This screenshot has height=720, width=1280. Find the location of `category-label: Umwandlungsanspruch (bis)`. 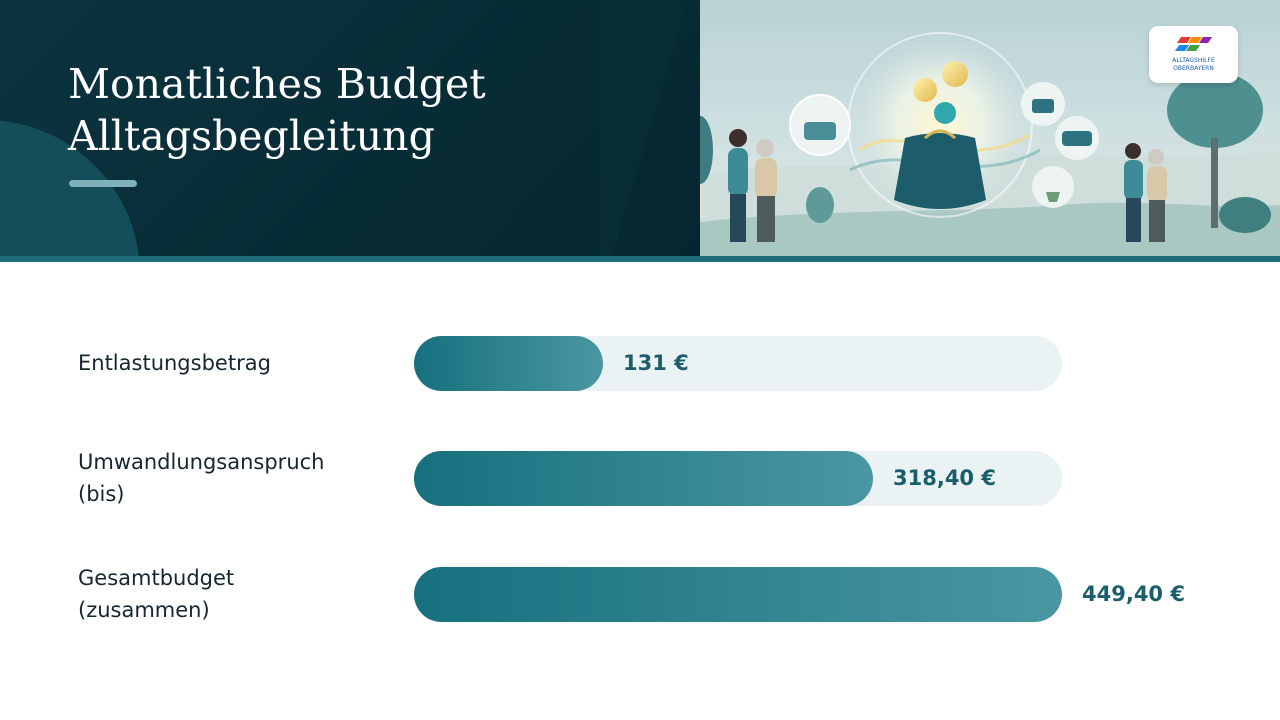

category-label: Umwandlungsanspruch (bis) is located at coordinates (201, 478).